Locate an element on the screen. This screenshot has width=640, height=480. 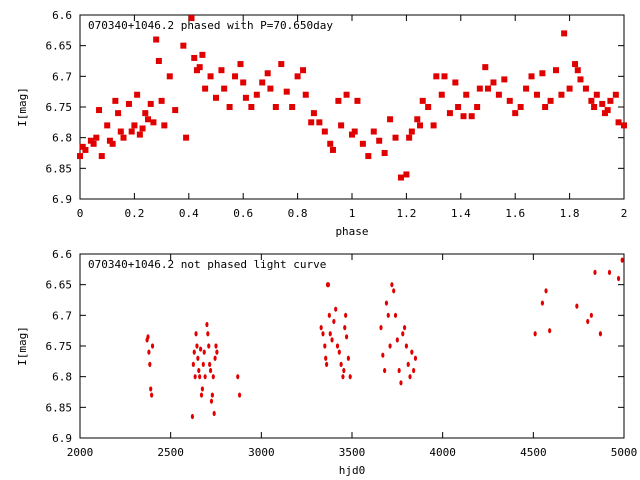
unphased-x-tick-label: 3500 is located at coordinates (352, 452).